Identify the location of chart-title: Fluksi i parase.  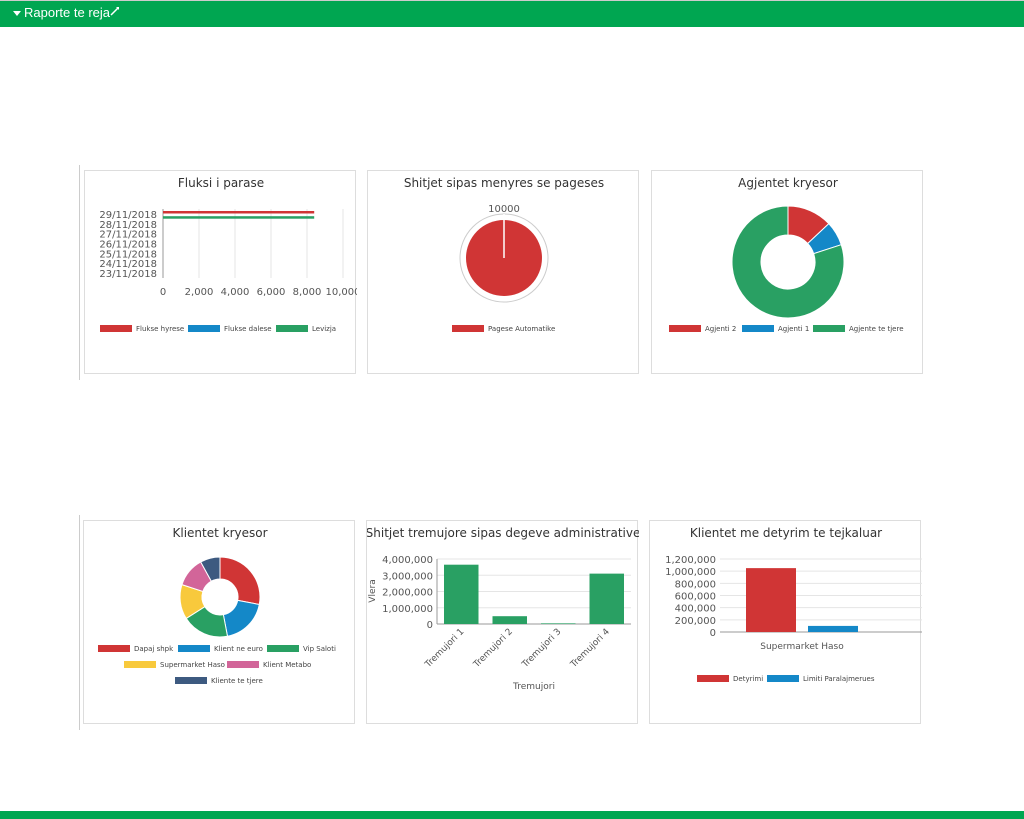
(221, 183).